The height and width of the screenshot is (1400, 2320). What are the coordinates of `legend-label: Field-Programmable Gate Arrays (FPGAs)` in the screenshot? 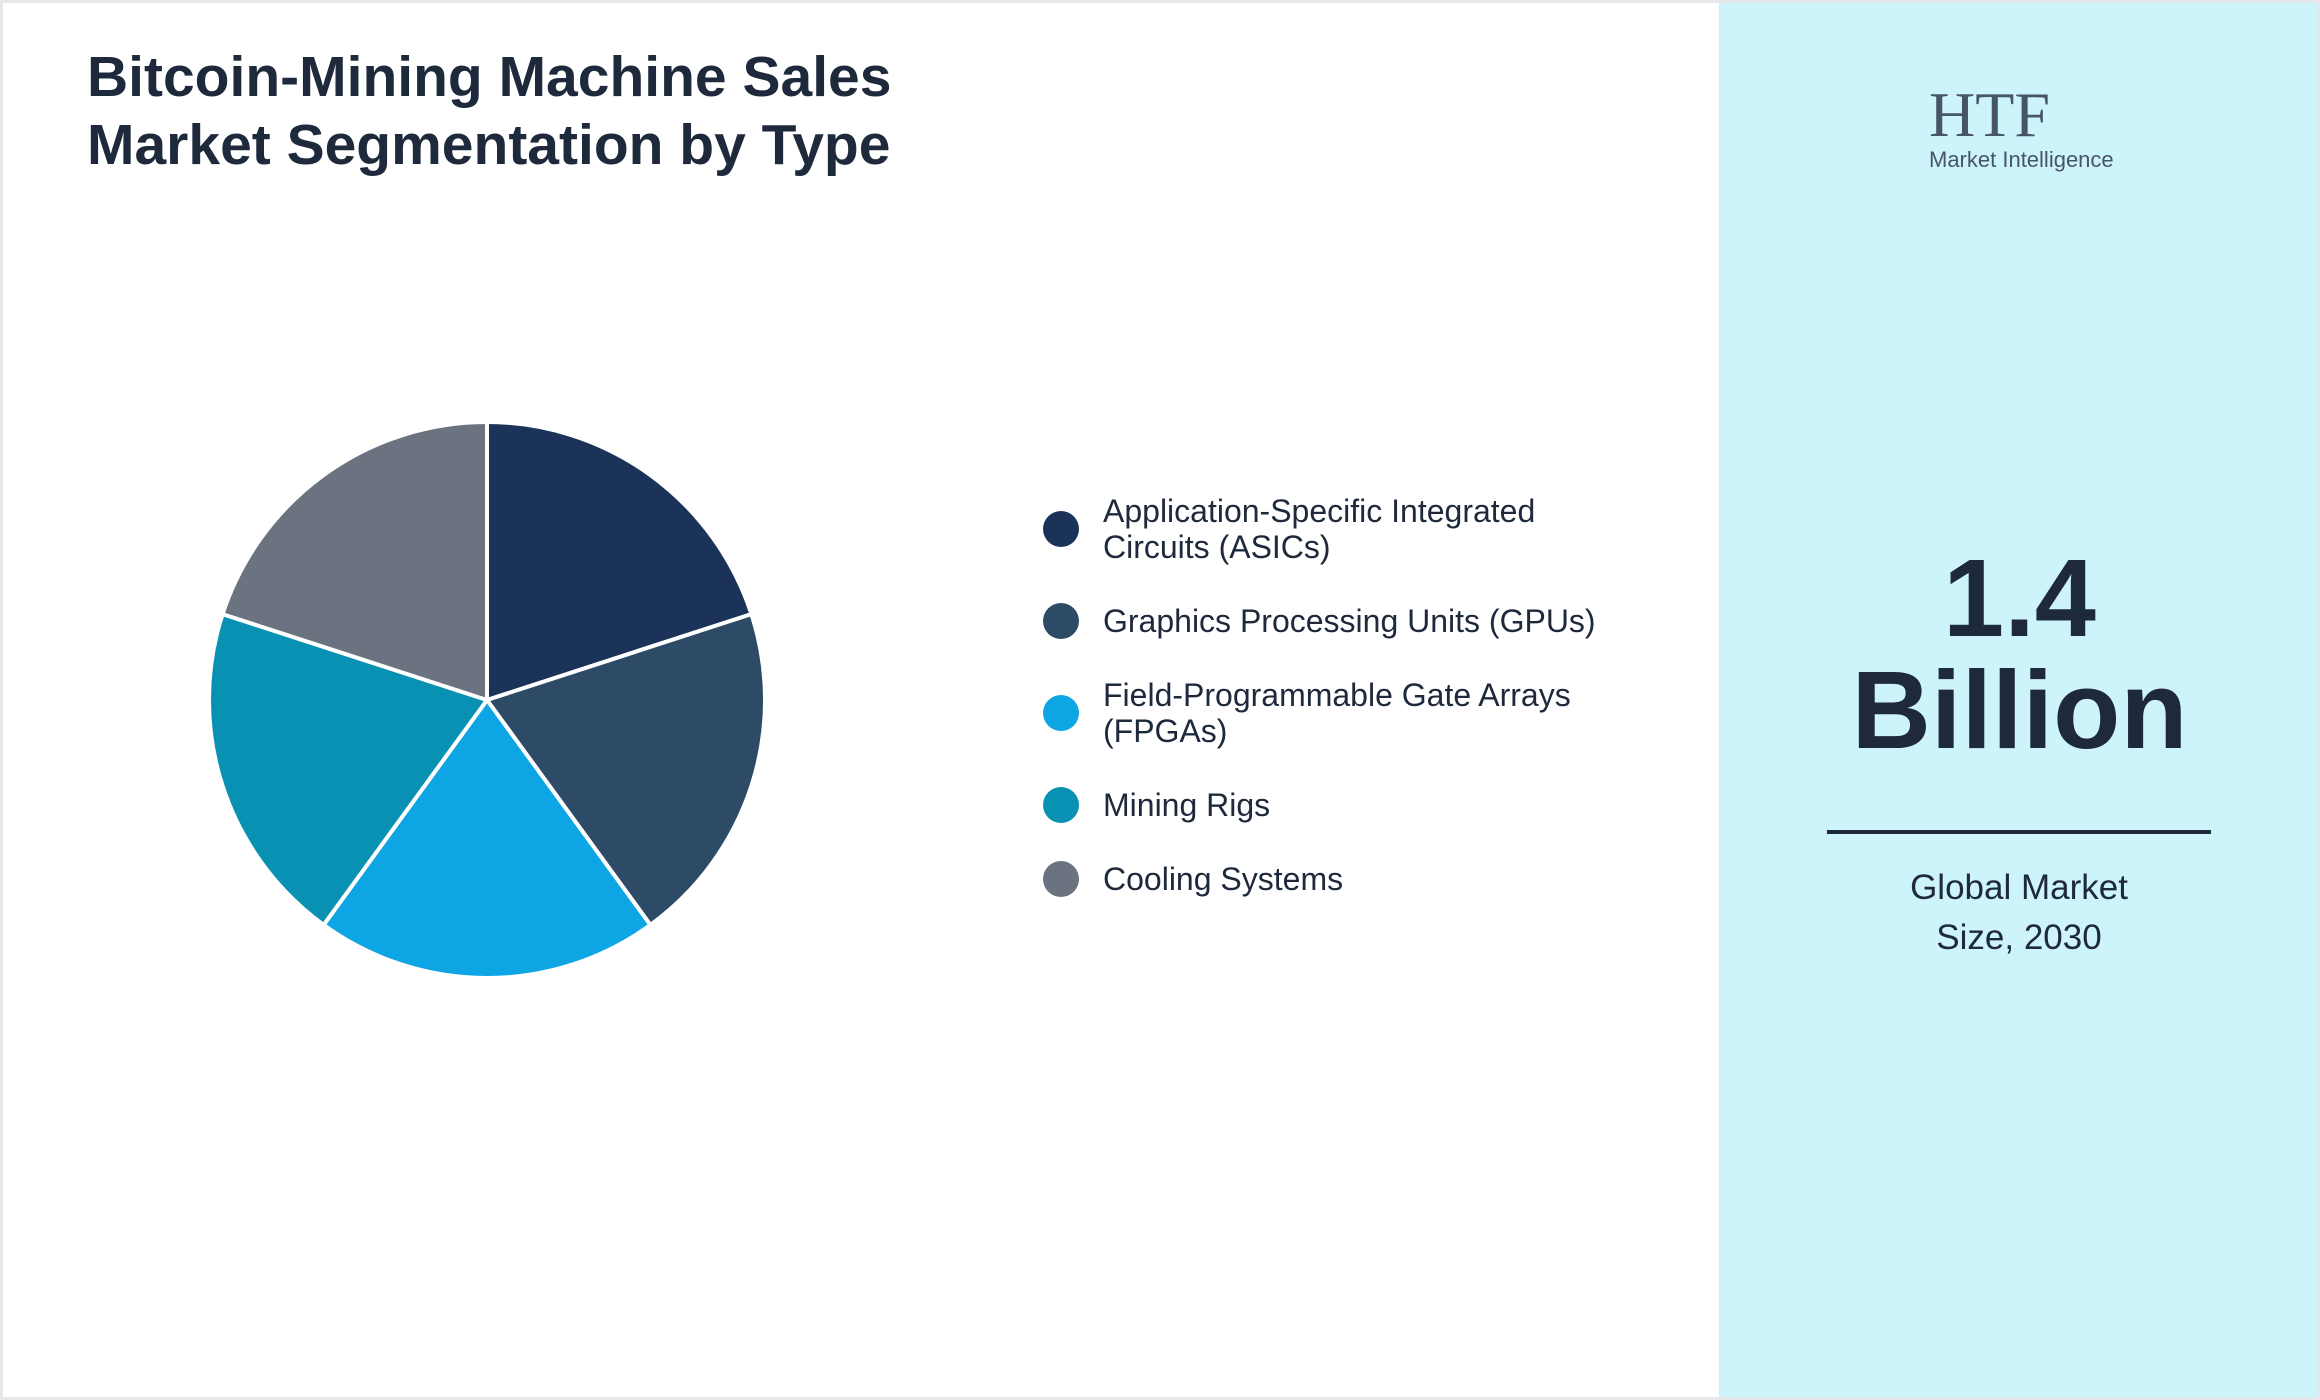 It's located at (1337, 713).